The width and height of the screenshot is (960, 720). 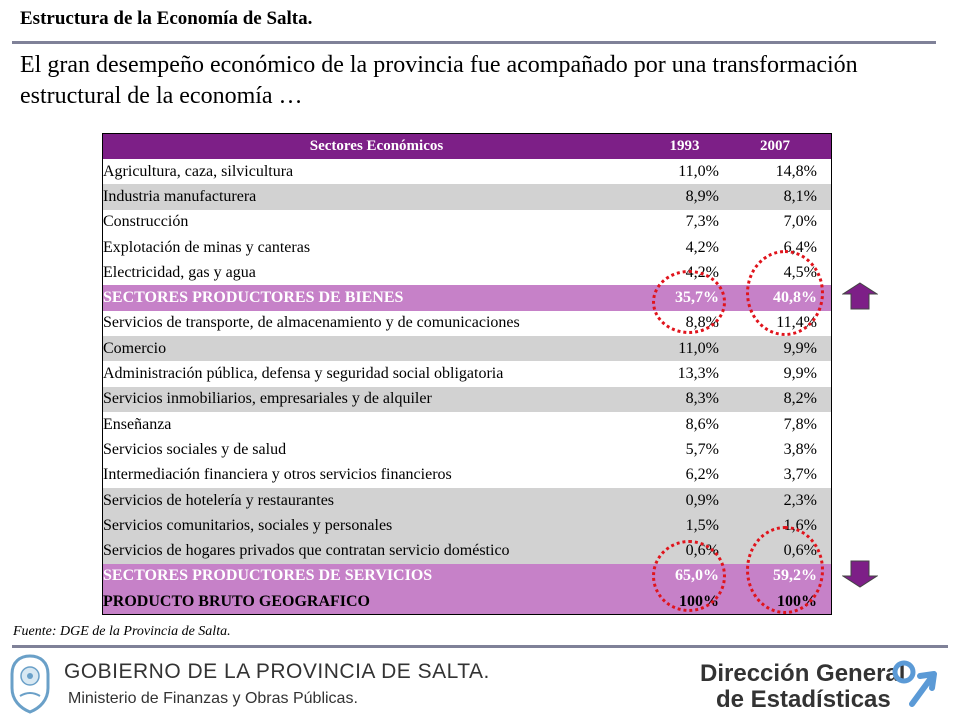 What do you see at coordinates (689, 302) in the screenshot?
I see `highlight-circle-goods-1993` at bounding box center [689, 302].